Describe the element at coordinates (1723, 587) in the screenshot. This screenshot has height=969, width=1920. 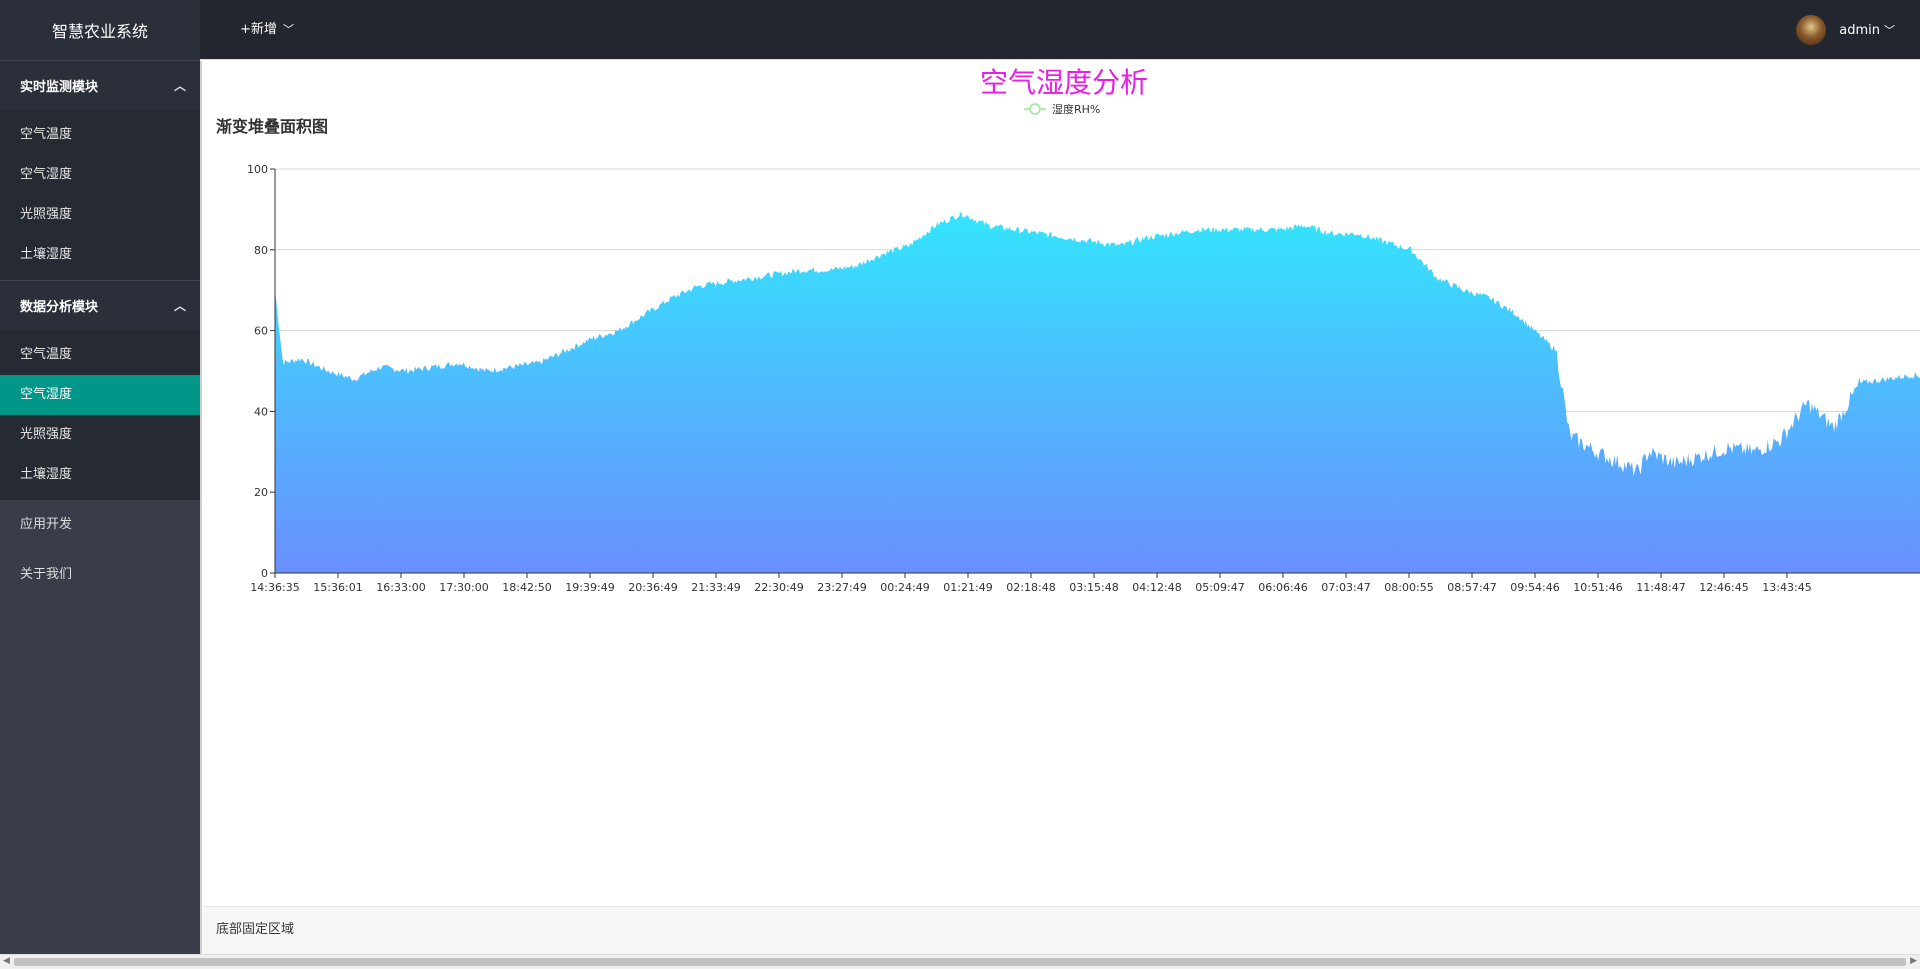
I see `x-tick-label: 12:46:45` at that location.